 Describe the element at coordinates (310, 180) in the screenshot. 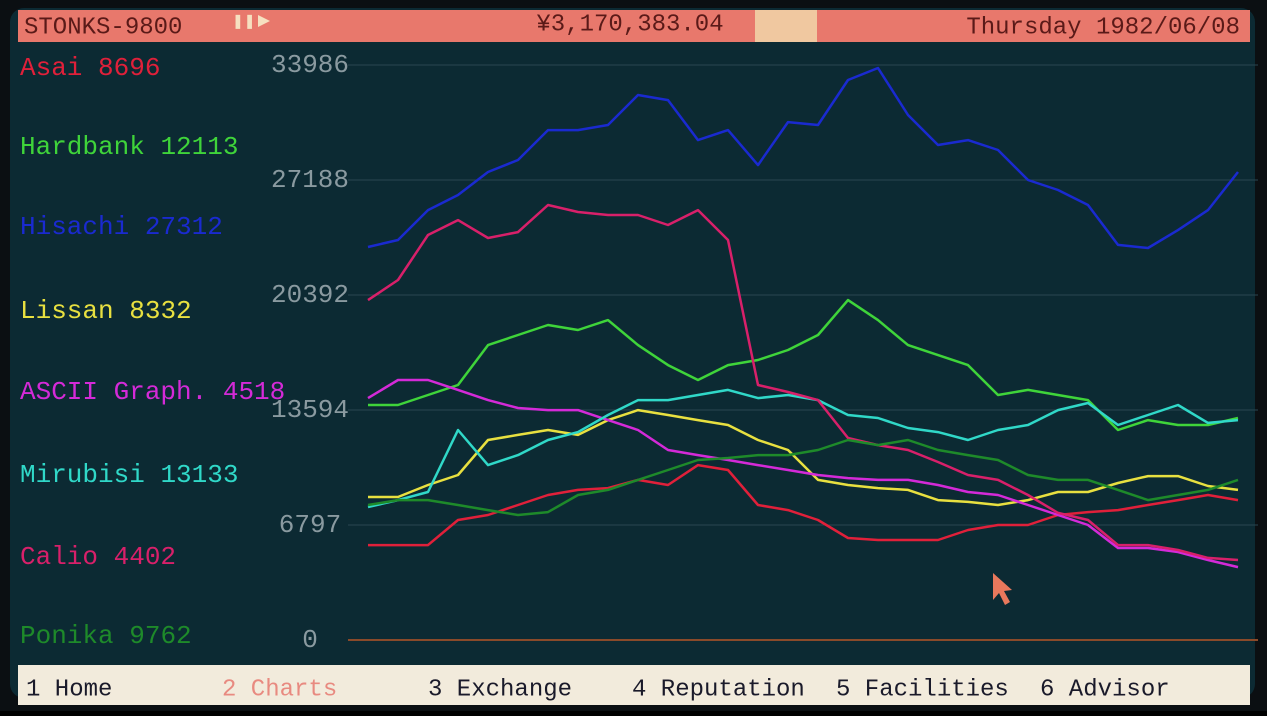

I see `y-tick-label: 27188` at that location.